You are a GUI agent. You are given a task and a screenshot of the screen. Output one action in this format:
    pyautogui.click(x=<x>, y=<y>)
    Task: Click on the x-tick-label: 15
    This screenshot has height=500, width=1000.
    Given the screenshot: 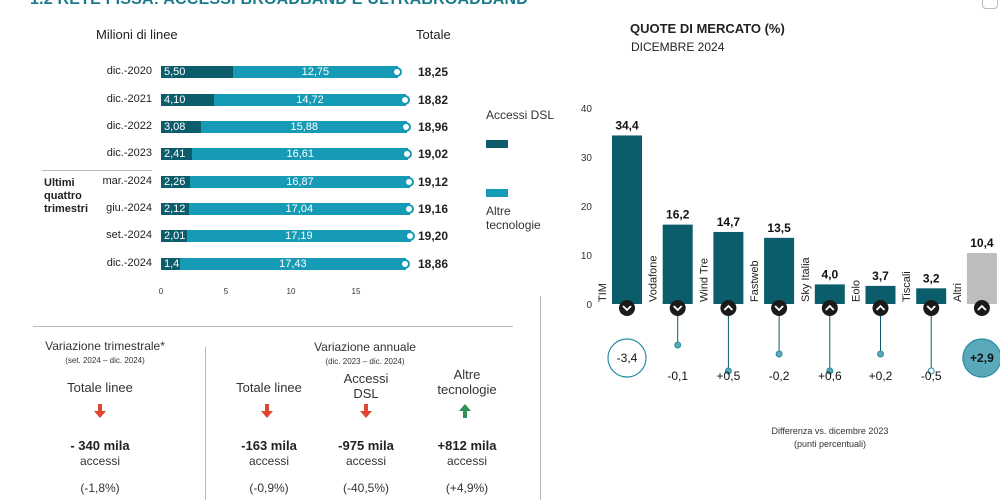 What is the action you would take?
    pyautogui.click(x=356, y=291)
    